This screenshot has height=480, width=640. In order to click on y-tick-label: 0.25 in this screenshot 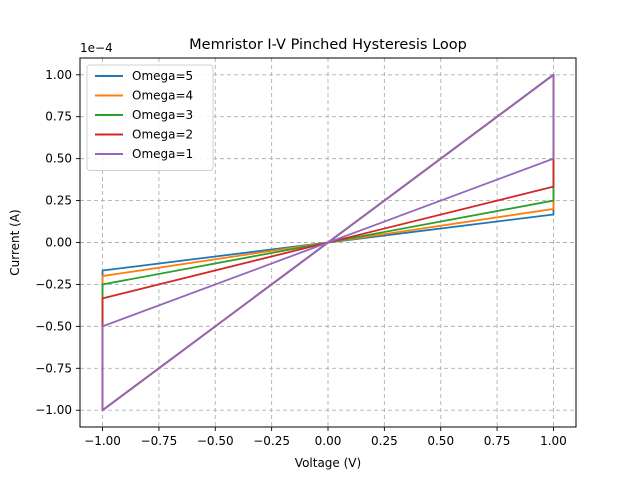, I will do `click(58, 201)`.